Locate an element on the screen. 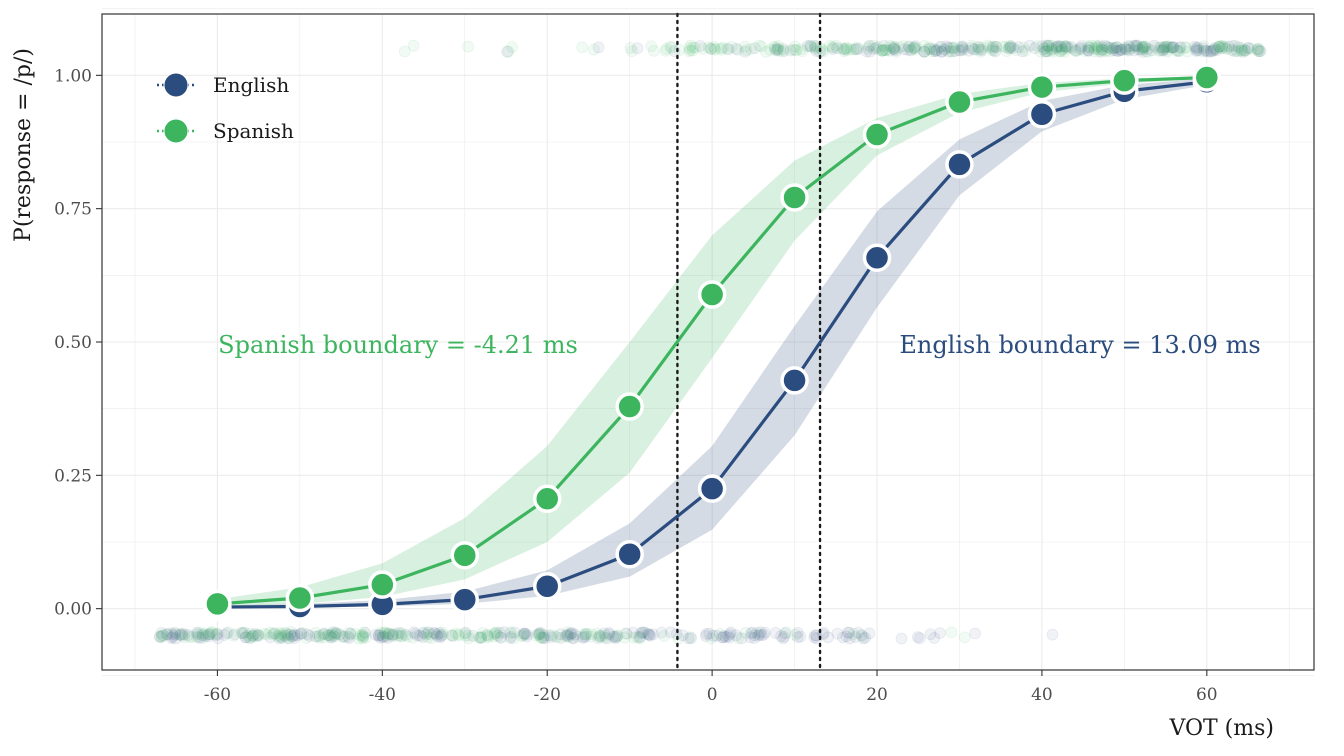 The width and height of the screenshot is (1344, 756). legend-label-english: English is located at coordinates (251, 85).